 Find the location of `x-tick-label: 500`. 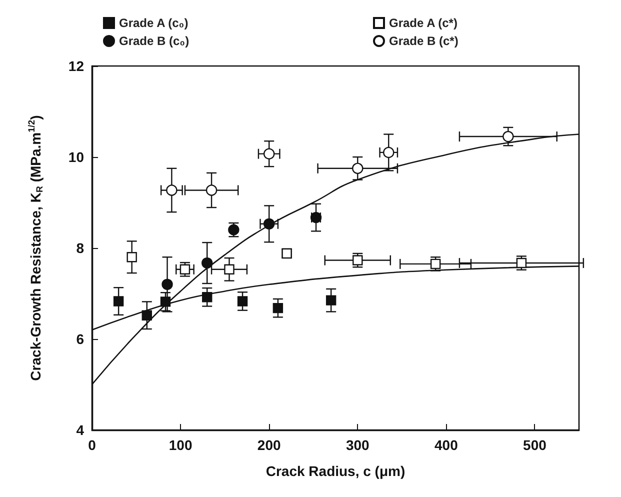

x-tick-label: 500 is located at coordinates (535, 445).